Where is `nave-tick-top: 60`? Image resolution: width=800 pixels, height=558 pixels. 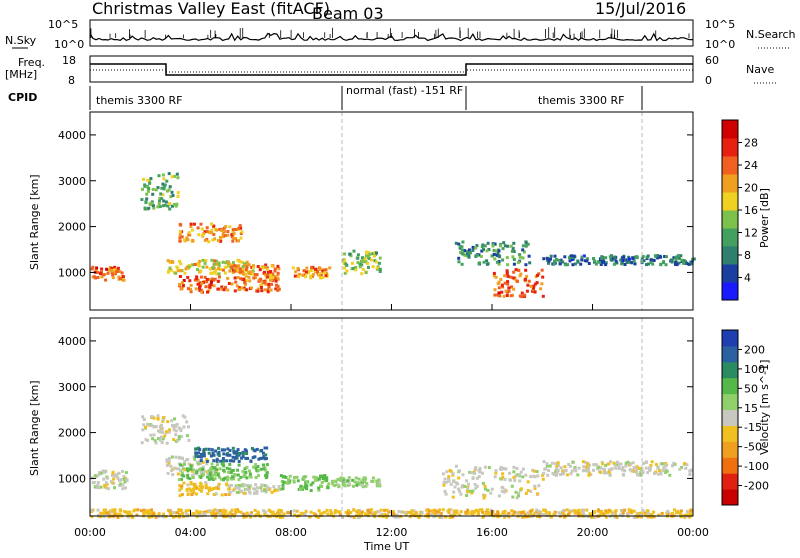
nave-tick-top: 60 is located at coordinates (712, 60).